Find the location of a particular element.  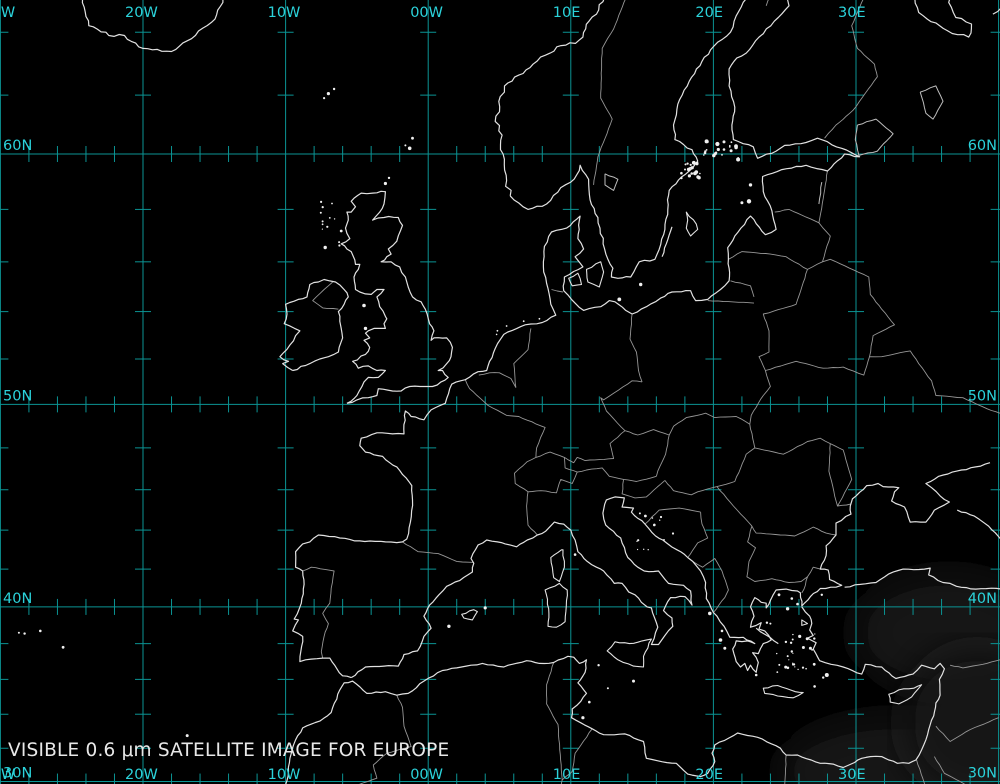

island-crete is located at coordinates (783, 691).